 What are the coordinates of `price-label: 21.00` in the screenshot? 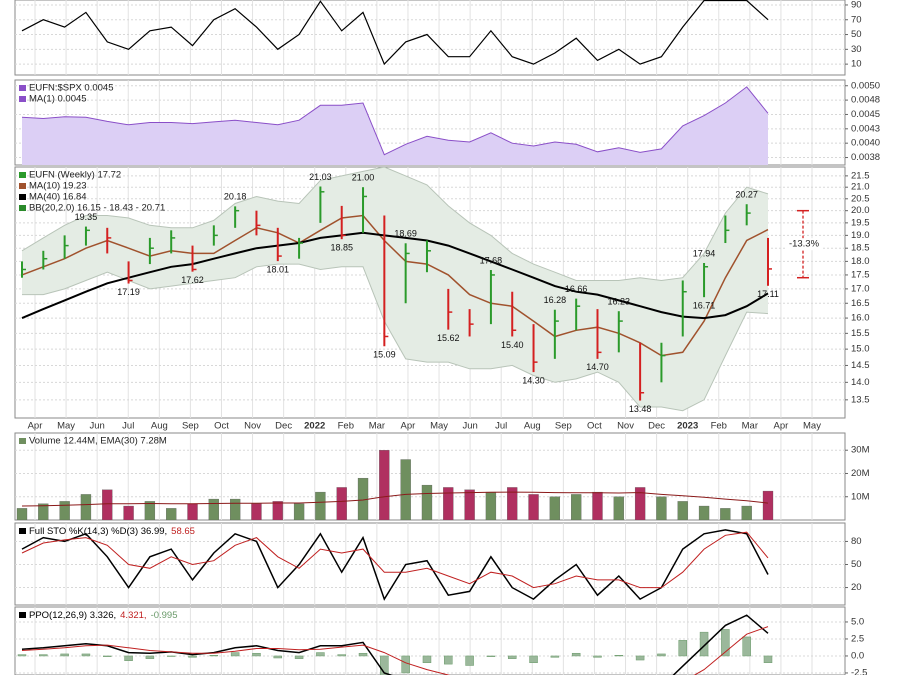 It's located at (363, 178).